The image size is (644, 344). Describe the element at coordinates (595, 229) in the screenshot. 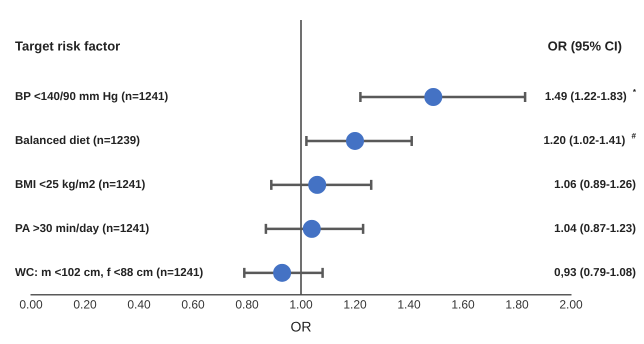

I see `data-label: 1.04 (0.87-1.23)` at that location.